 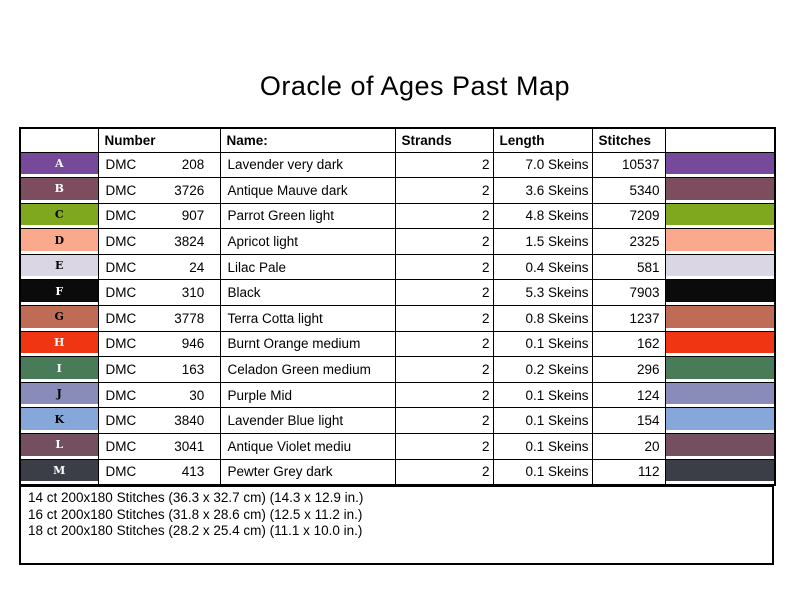 I want to click on table-row: D DMC 3824 Apricot light 2 1.5 Skeins 2325, so click(x=397, y=241).